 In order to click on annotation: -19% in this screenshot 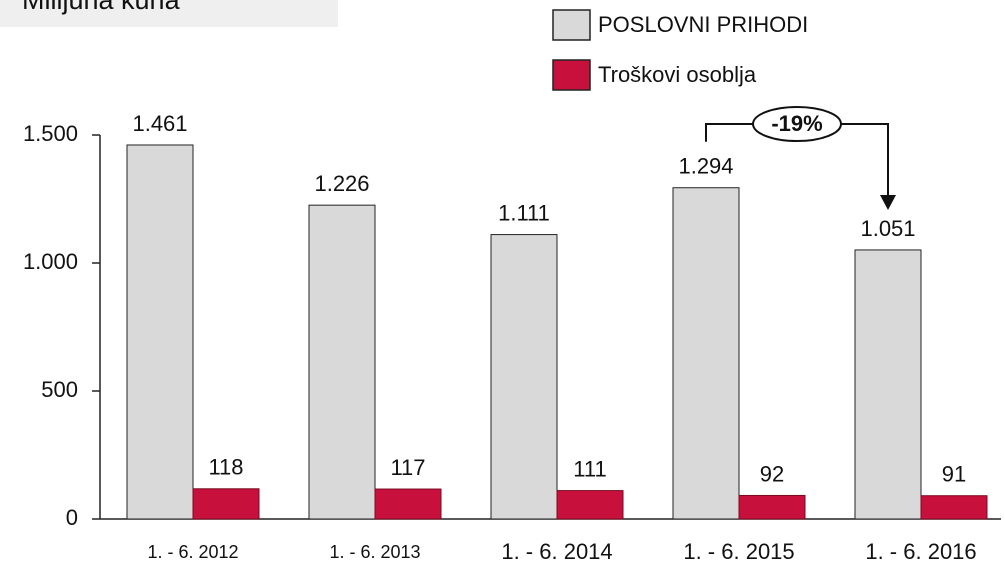, I will do `click(796, 123)`.